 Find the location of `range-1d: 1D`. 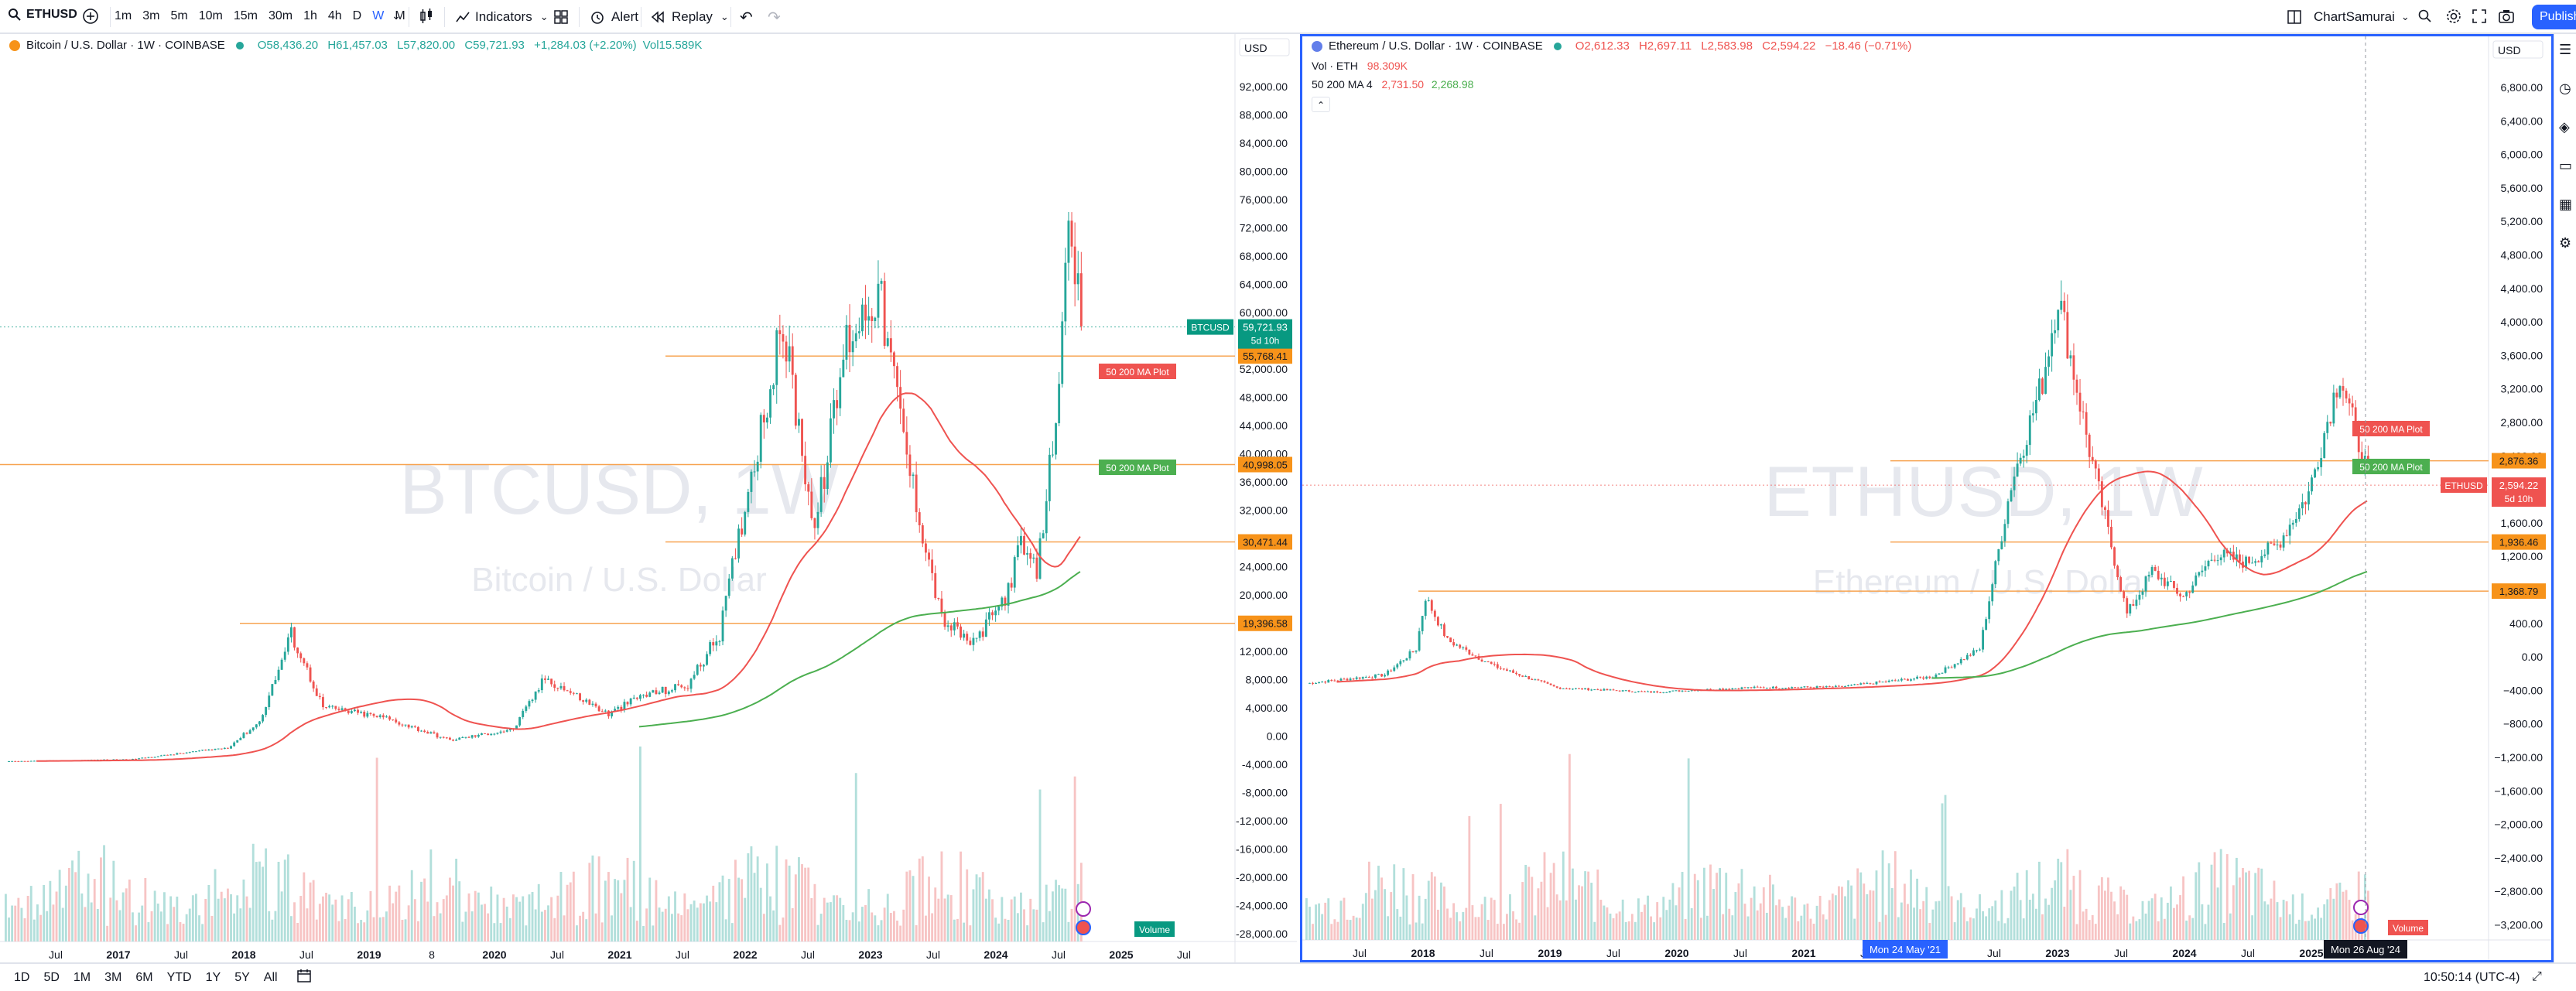

range-1d: 1D is located at coordinates (22, 977).